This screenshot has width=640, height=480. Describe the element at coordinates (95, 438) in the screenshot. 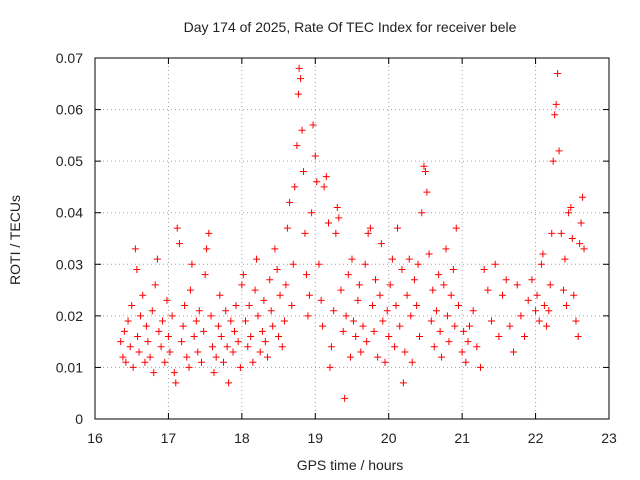

I see `x-tick-label: 16` at that location.